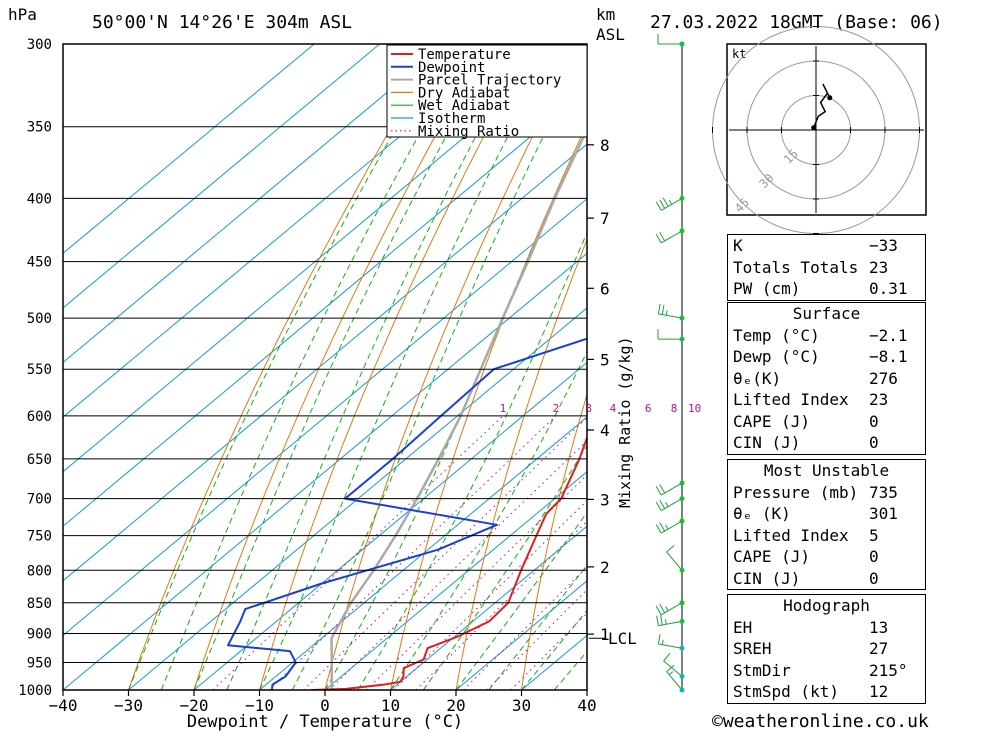 The height and width of the screenshot is (733, 1000). What do you see at coordinates (879, 648) in the screenshot?
I see `index-value: 27` at bounding box center [879, 648].